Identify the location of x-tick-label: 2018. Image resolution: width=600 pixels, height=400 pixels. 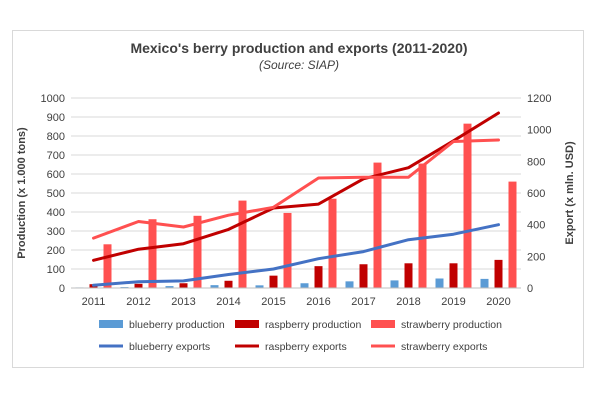
(408, 302).